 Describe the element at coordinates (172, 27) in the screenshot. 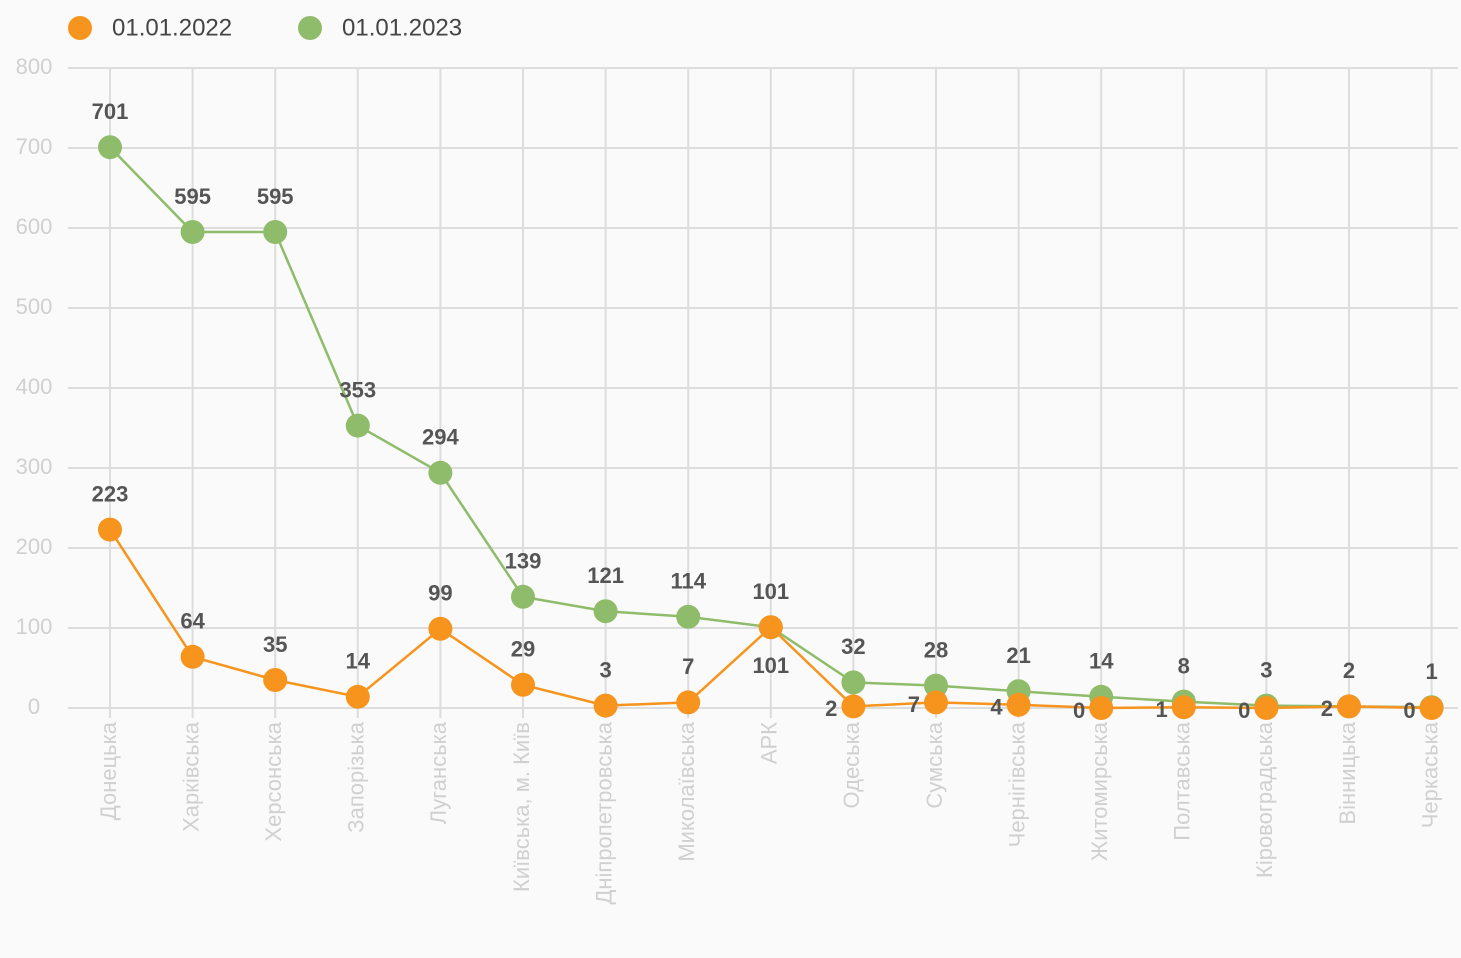

I see `legend-label: 01.01.2022` at that location.